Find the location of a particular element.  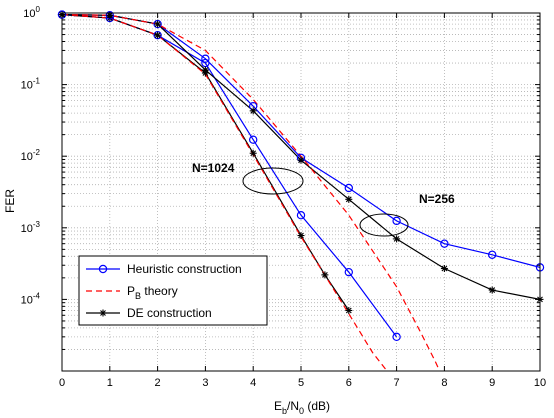

legend-label-theory: PB theory is located at coordinates (152, 292).